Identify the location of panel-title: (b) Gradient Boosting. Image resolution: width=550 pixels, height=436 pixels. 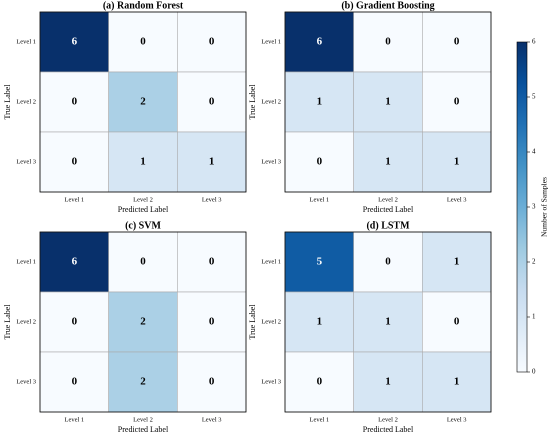
(387, 5).